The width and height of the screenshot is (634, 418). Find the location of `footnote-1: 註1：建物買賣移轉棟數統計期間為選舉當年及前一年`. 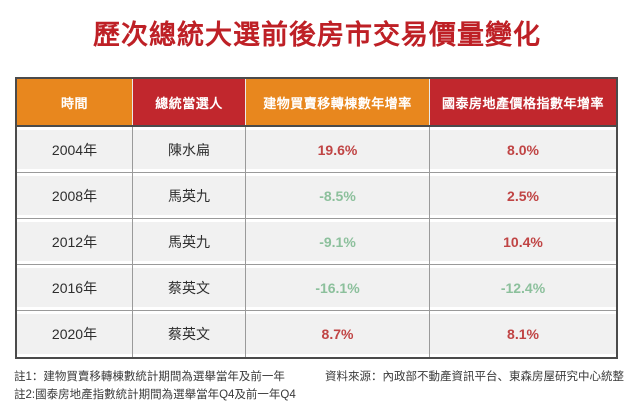

footnote-1: 註1：建物買賣移轉棟數統計期間為選舉當年及前一年 is located at coordinates (149, 377).